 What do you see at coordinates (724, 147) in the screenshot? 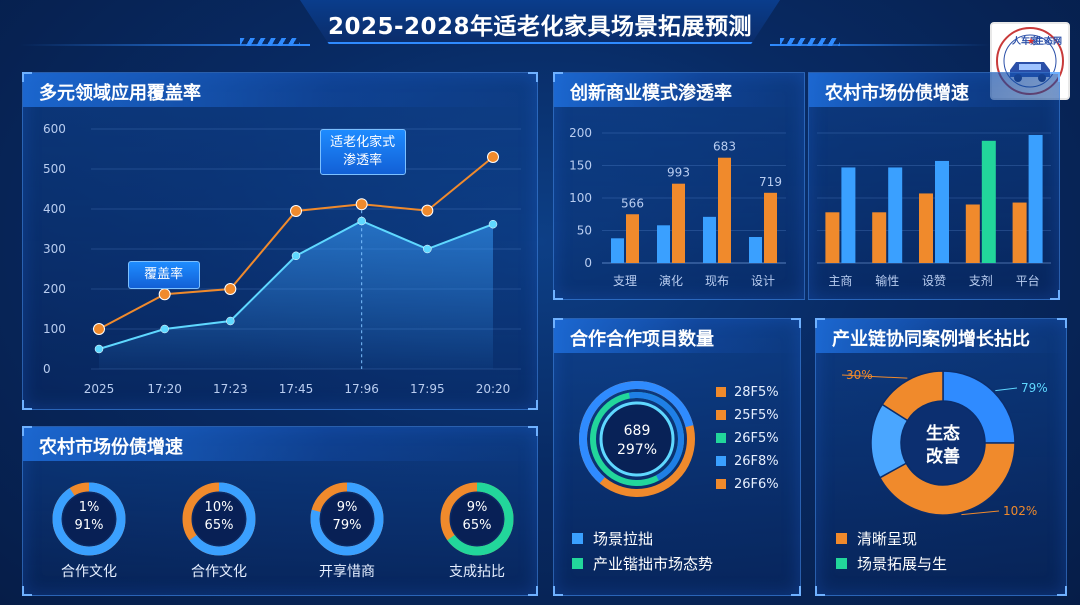
I see `data-label: 683` at bounding box center [724, 147].